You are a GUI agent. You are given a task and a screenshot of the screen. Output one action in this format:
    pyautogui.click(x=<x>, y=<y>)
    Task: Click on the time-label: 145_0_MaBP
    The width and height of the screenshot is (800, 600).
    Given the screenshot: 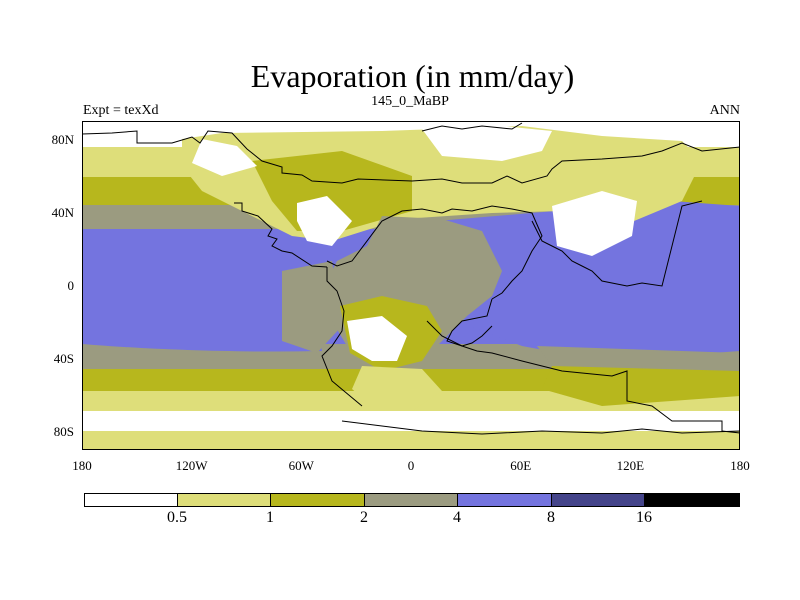 What is the action you would take?
    pyautogui.click(x=410, y=101)
    